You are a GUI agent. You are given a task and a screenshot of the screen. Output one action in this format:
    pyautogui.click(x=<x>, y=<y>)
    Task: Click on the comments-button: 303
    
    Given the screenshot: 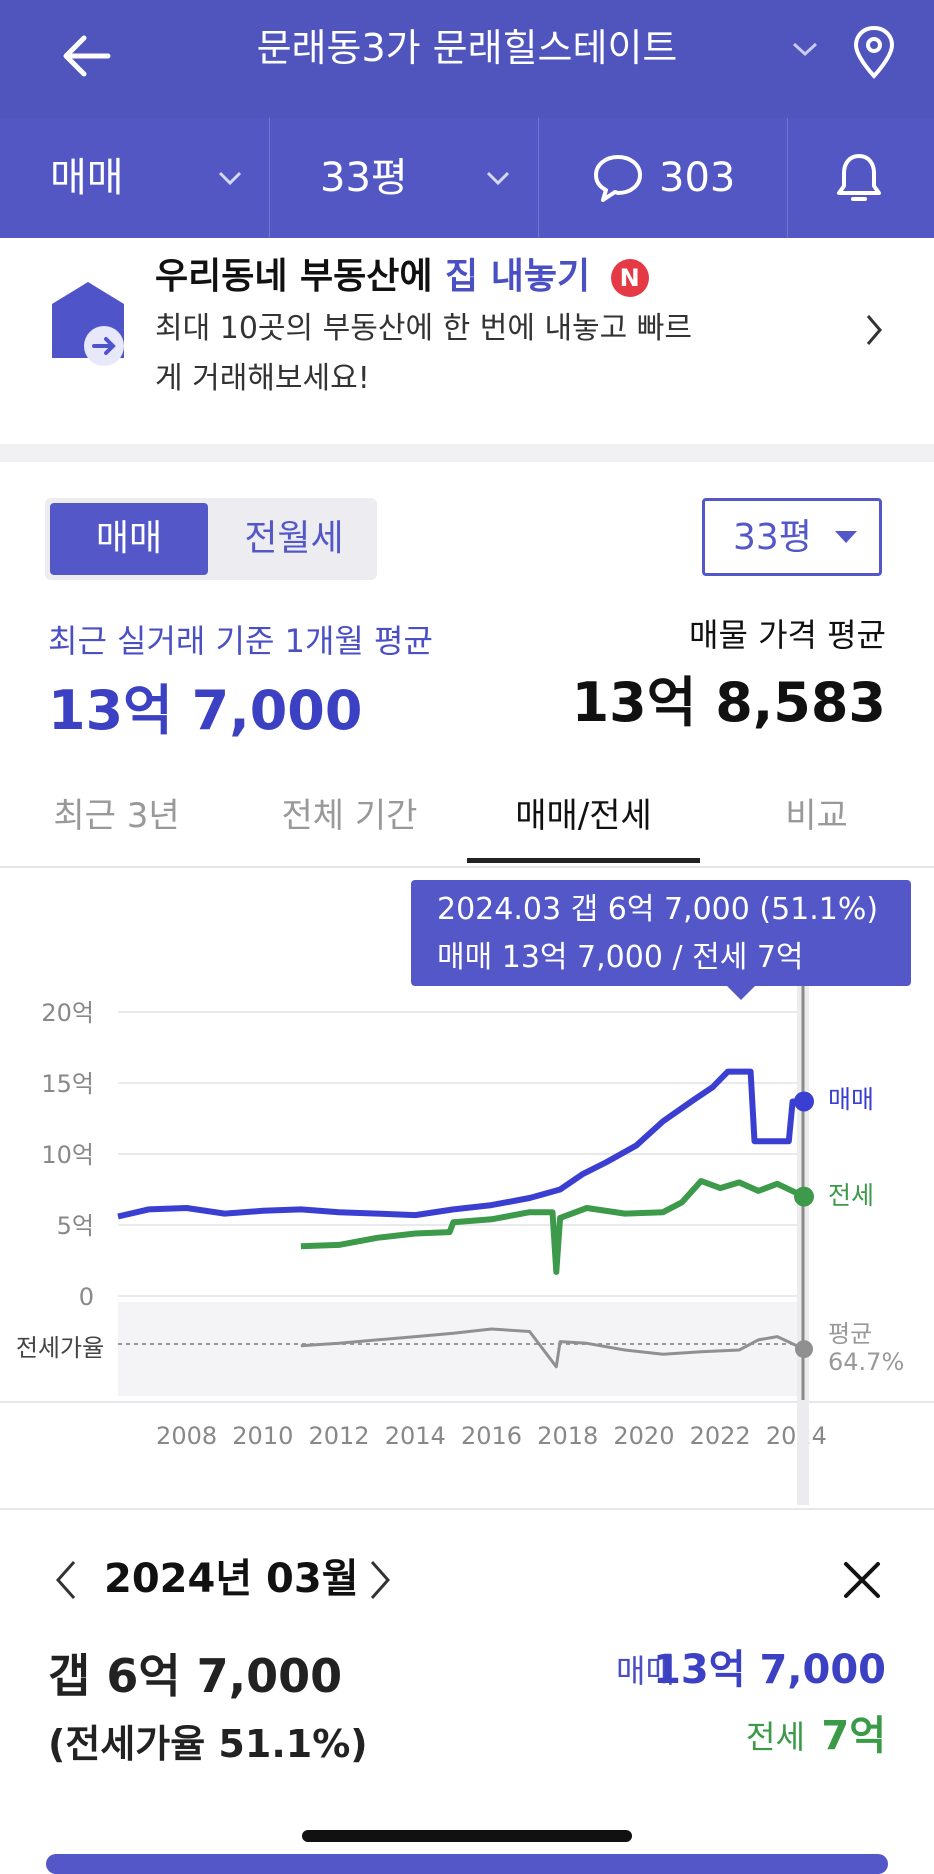 What is the action you would take?
    pyautogui.click(x=663, y=178)
    